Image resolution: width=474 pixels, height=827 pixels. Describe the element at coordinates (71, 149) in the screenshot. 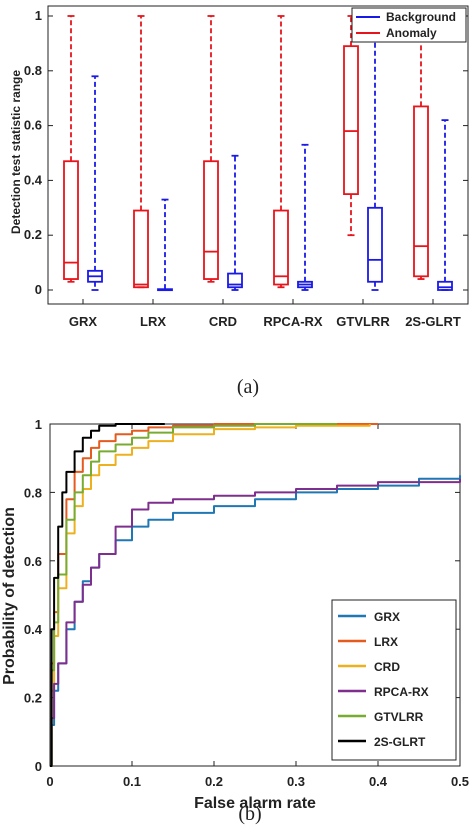

I see `box-anomaly-grx` at that location.